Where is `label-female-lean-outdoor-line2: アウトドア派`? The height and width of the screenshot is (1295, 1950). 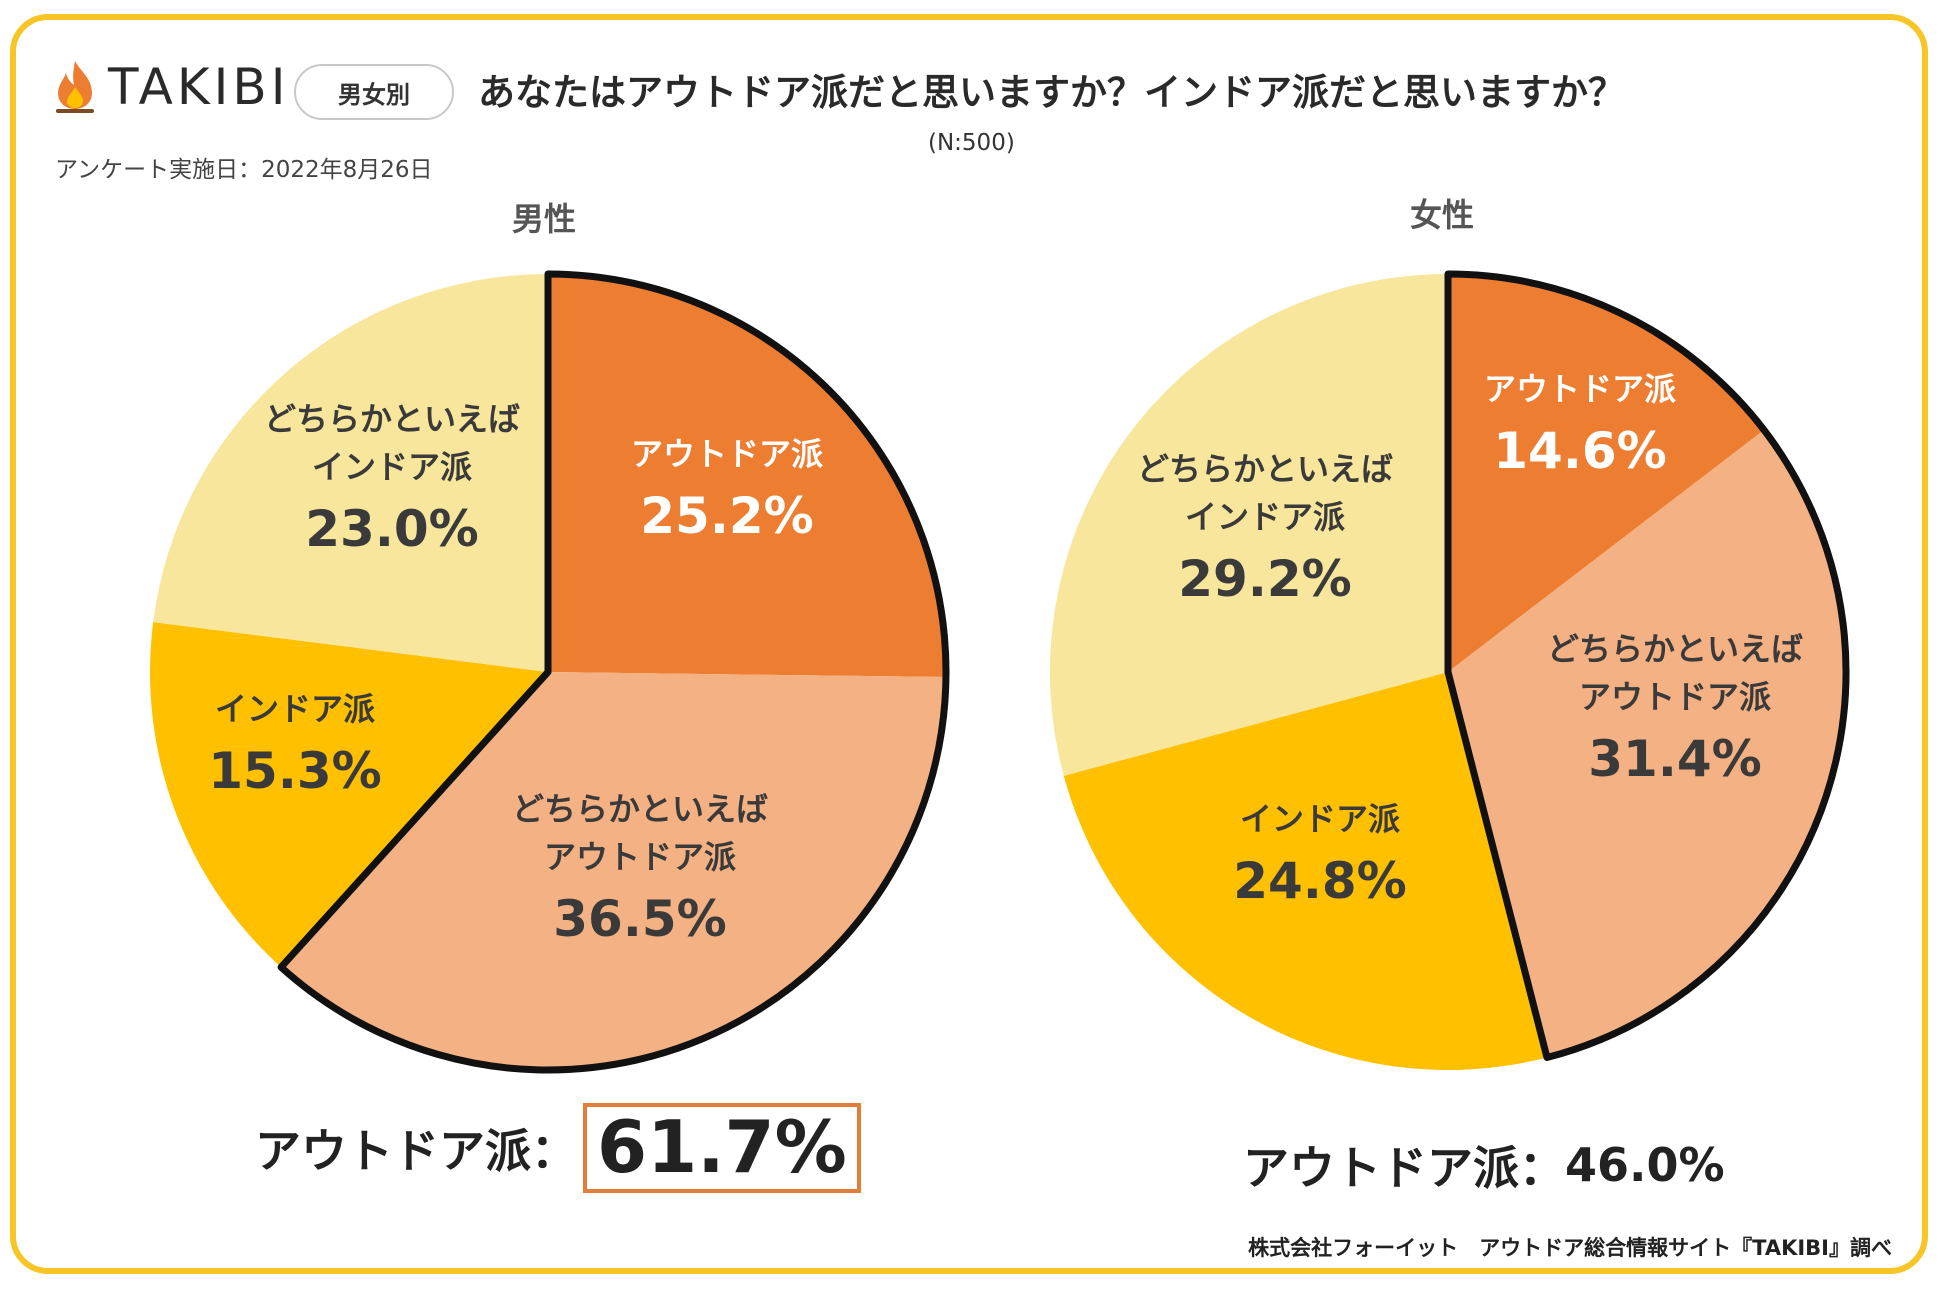 label-female-lean-outdoor-line2: アウトドア派 is located at coordinates (1675, 697).